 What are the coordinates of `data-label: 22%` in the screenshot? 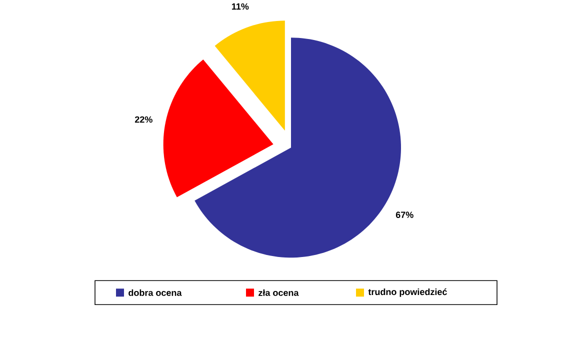 It's located at (143, 119).